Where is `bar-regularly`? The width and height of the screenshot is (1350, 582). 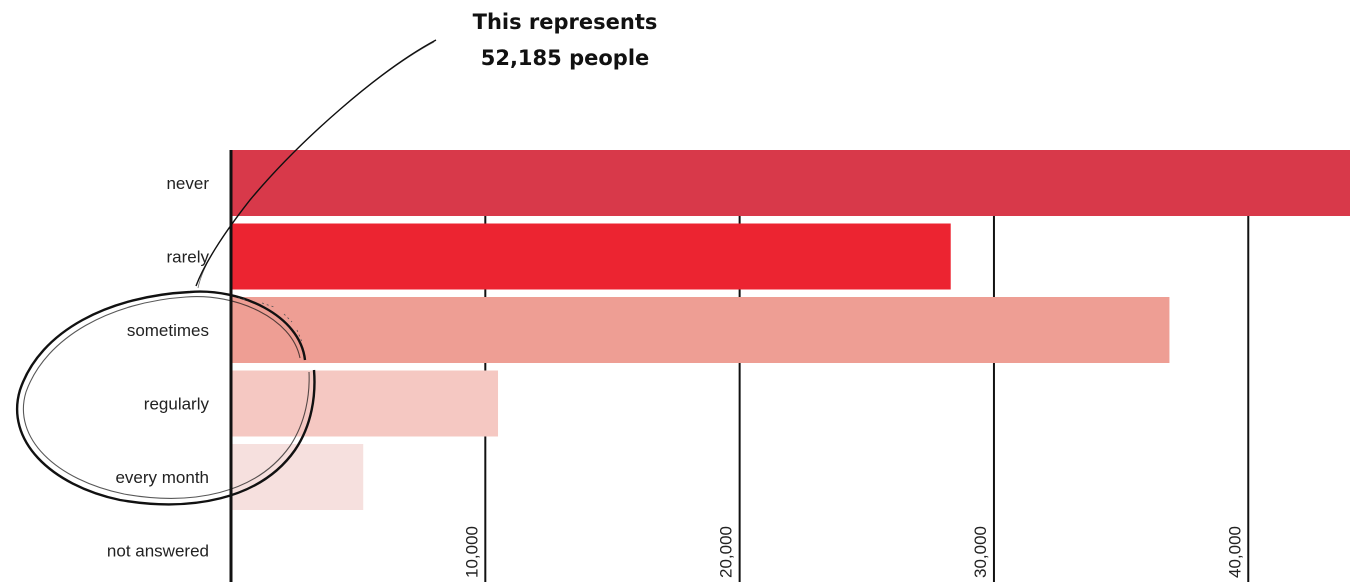
bar-regularly is located at coordinates (365, 403).